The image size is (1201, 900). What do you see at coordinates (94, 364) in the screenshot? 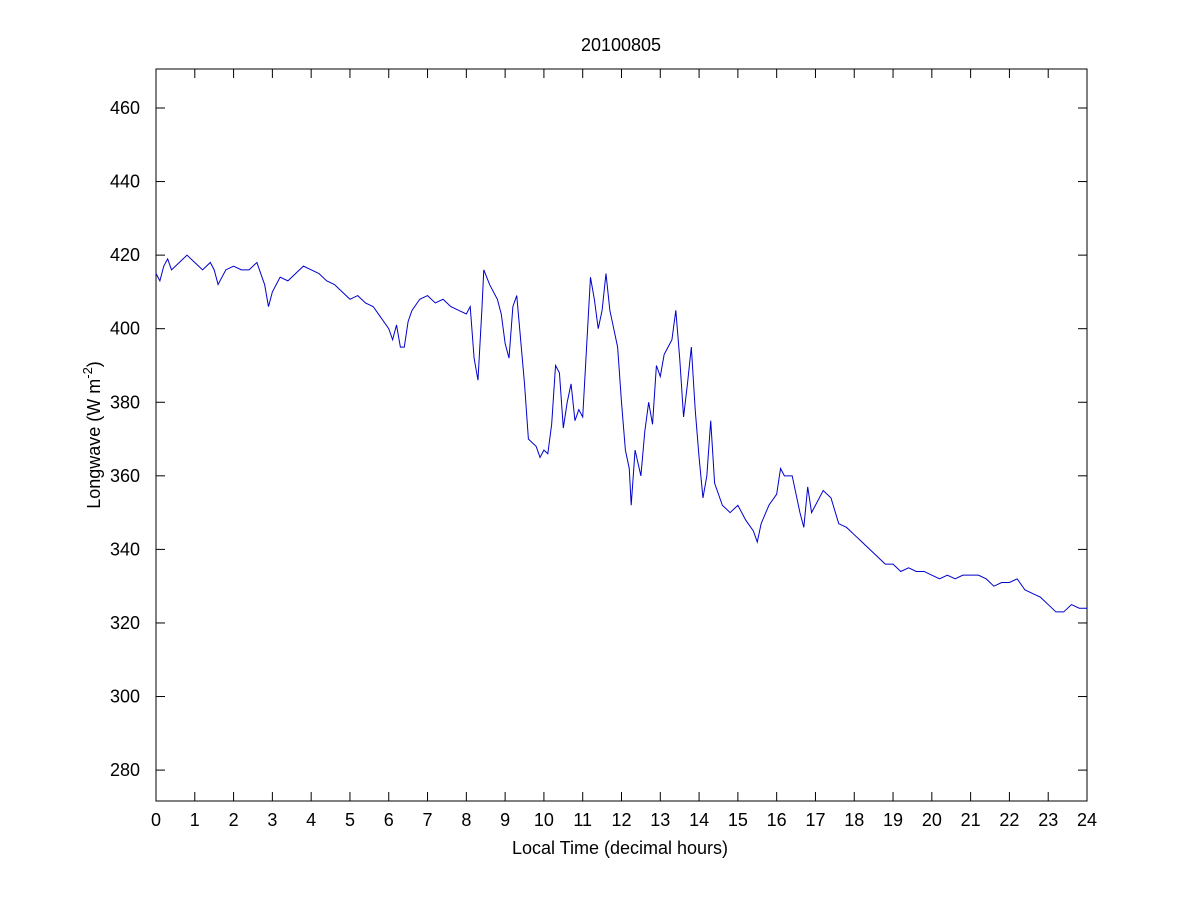
I see `y-label-suffix: )` at bounding box center [94, 364].